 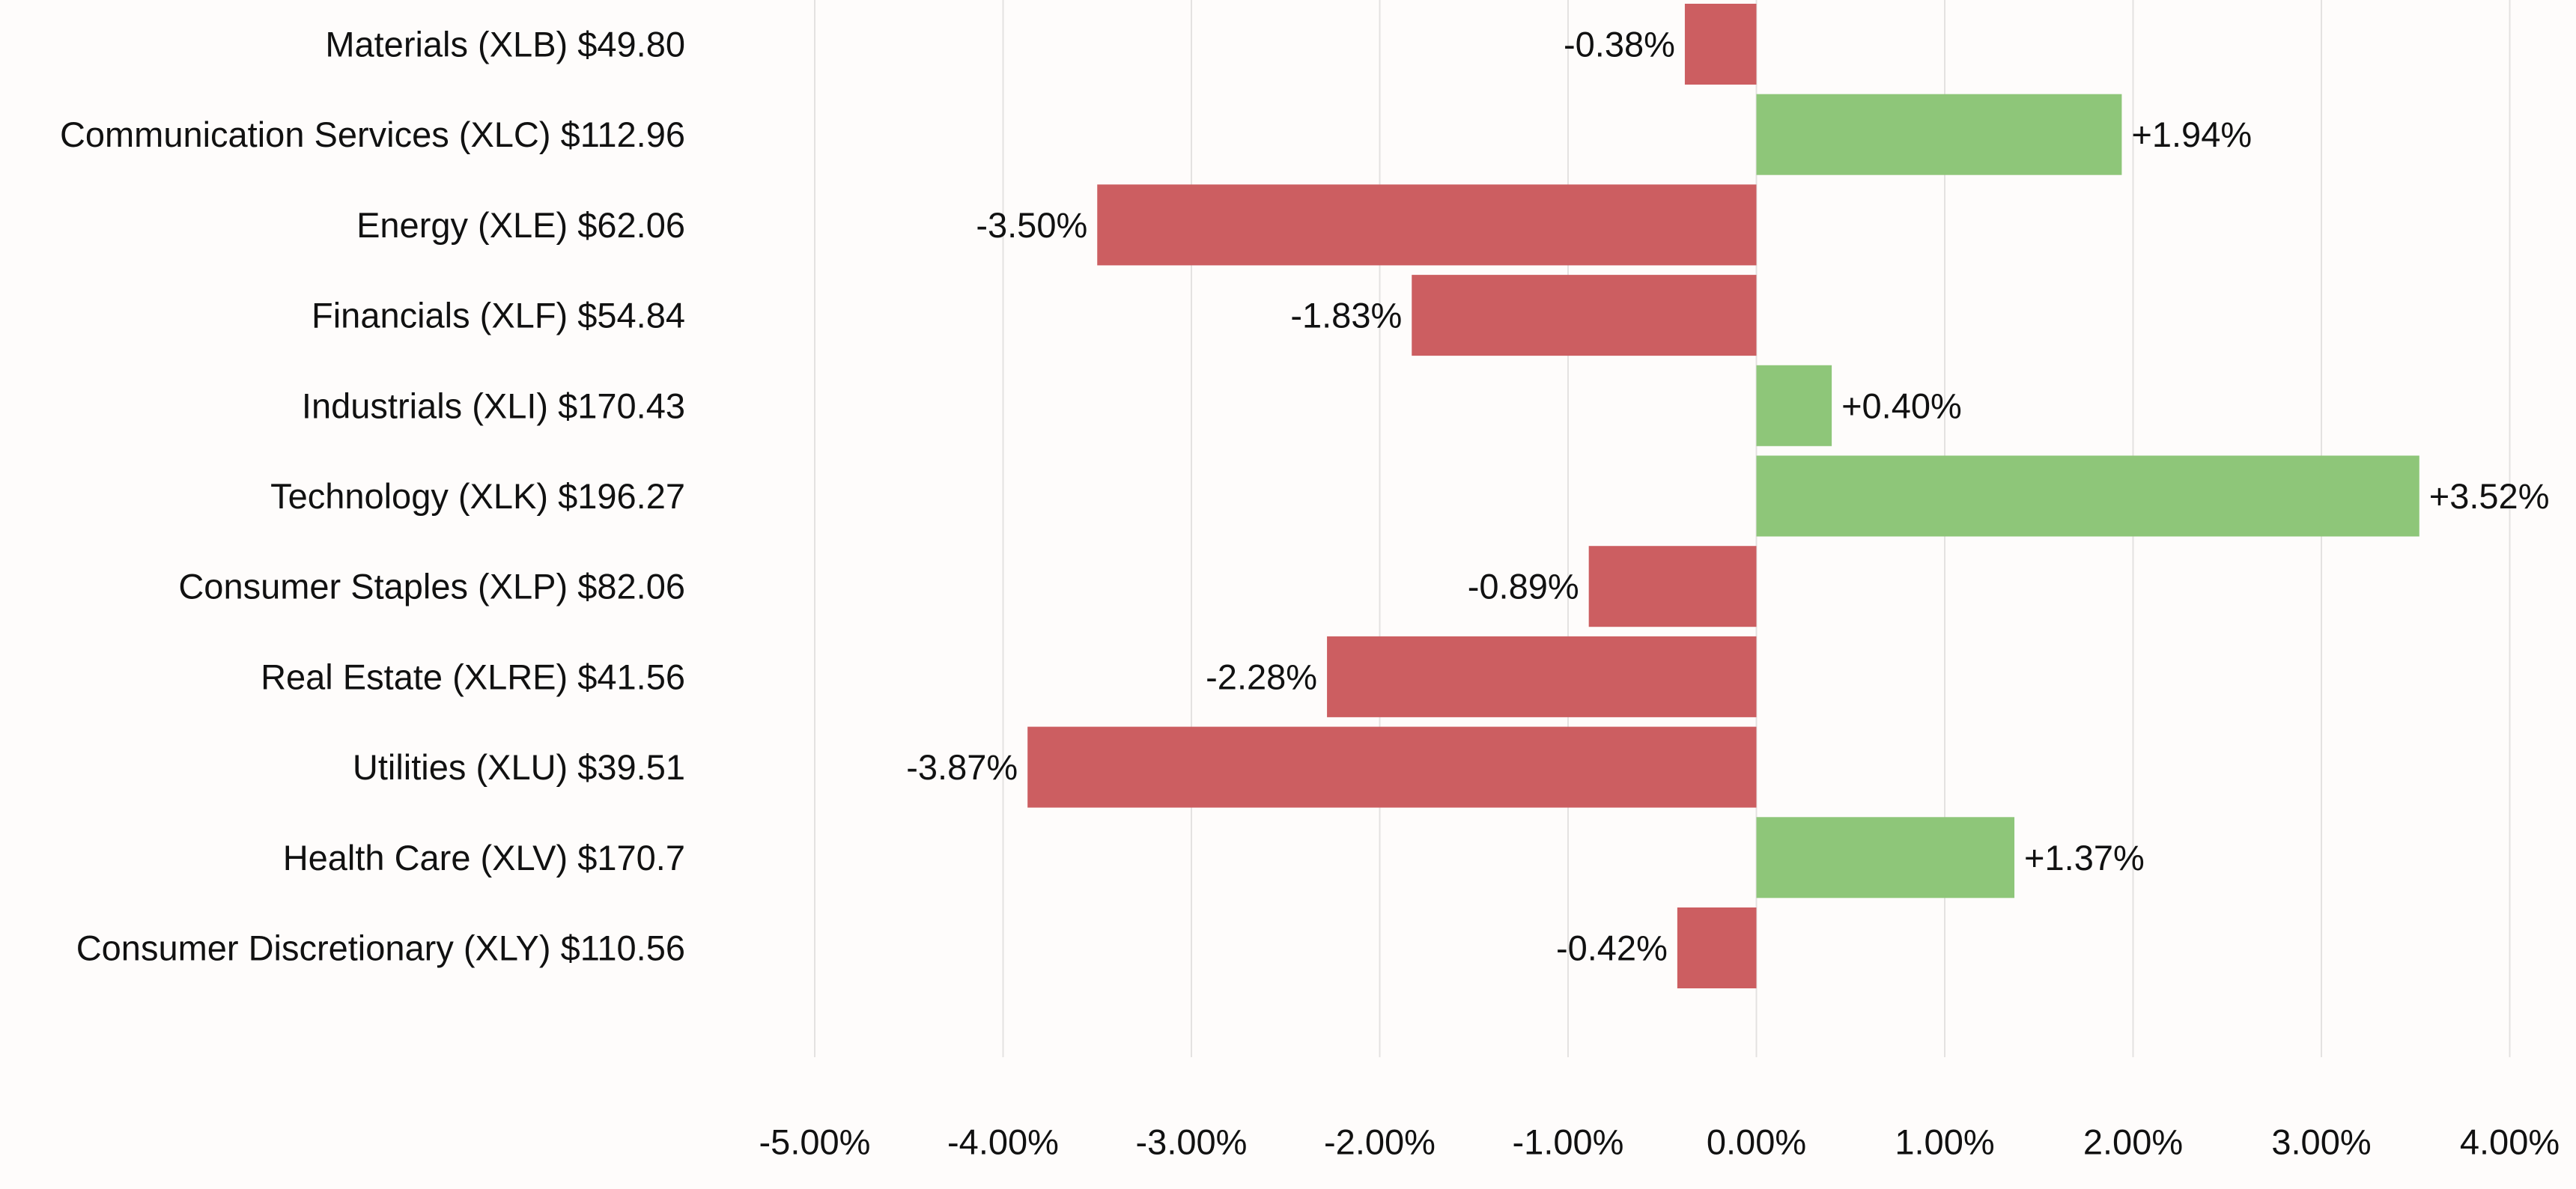 I want to click on x-tick-label: -1.00%, so click(x=1568, y=1142).